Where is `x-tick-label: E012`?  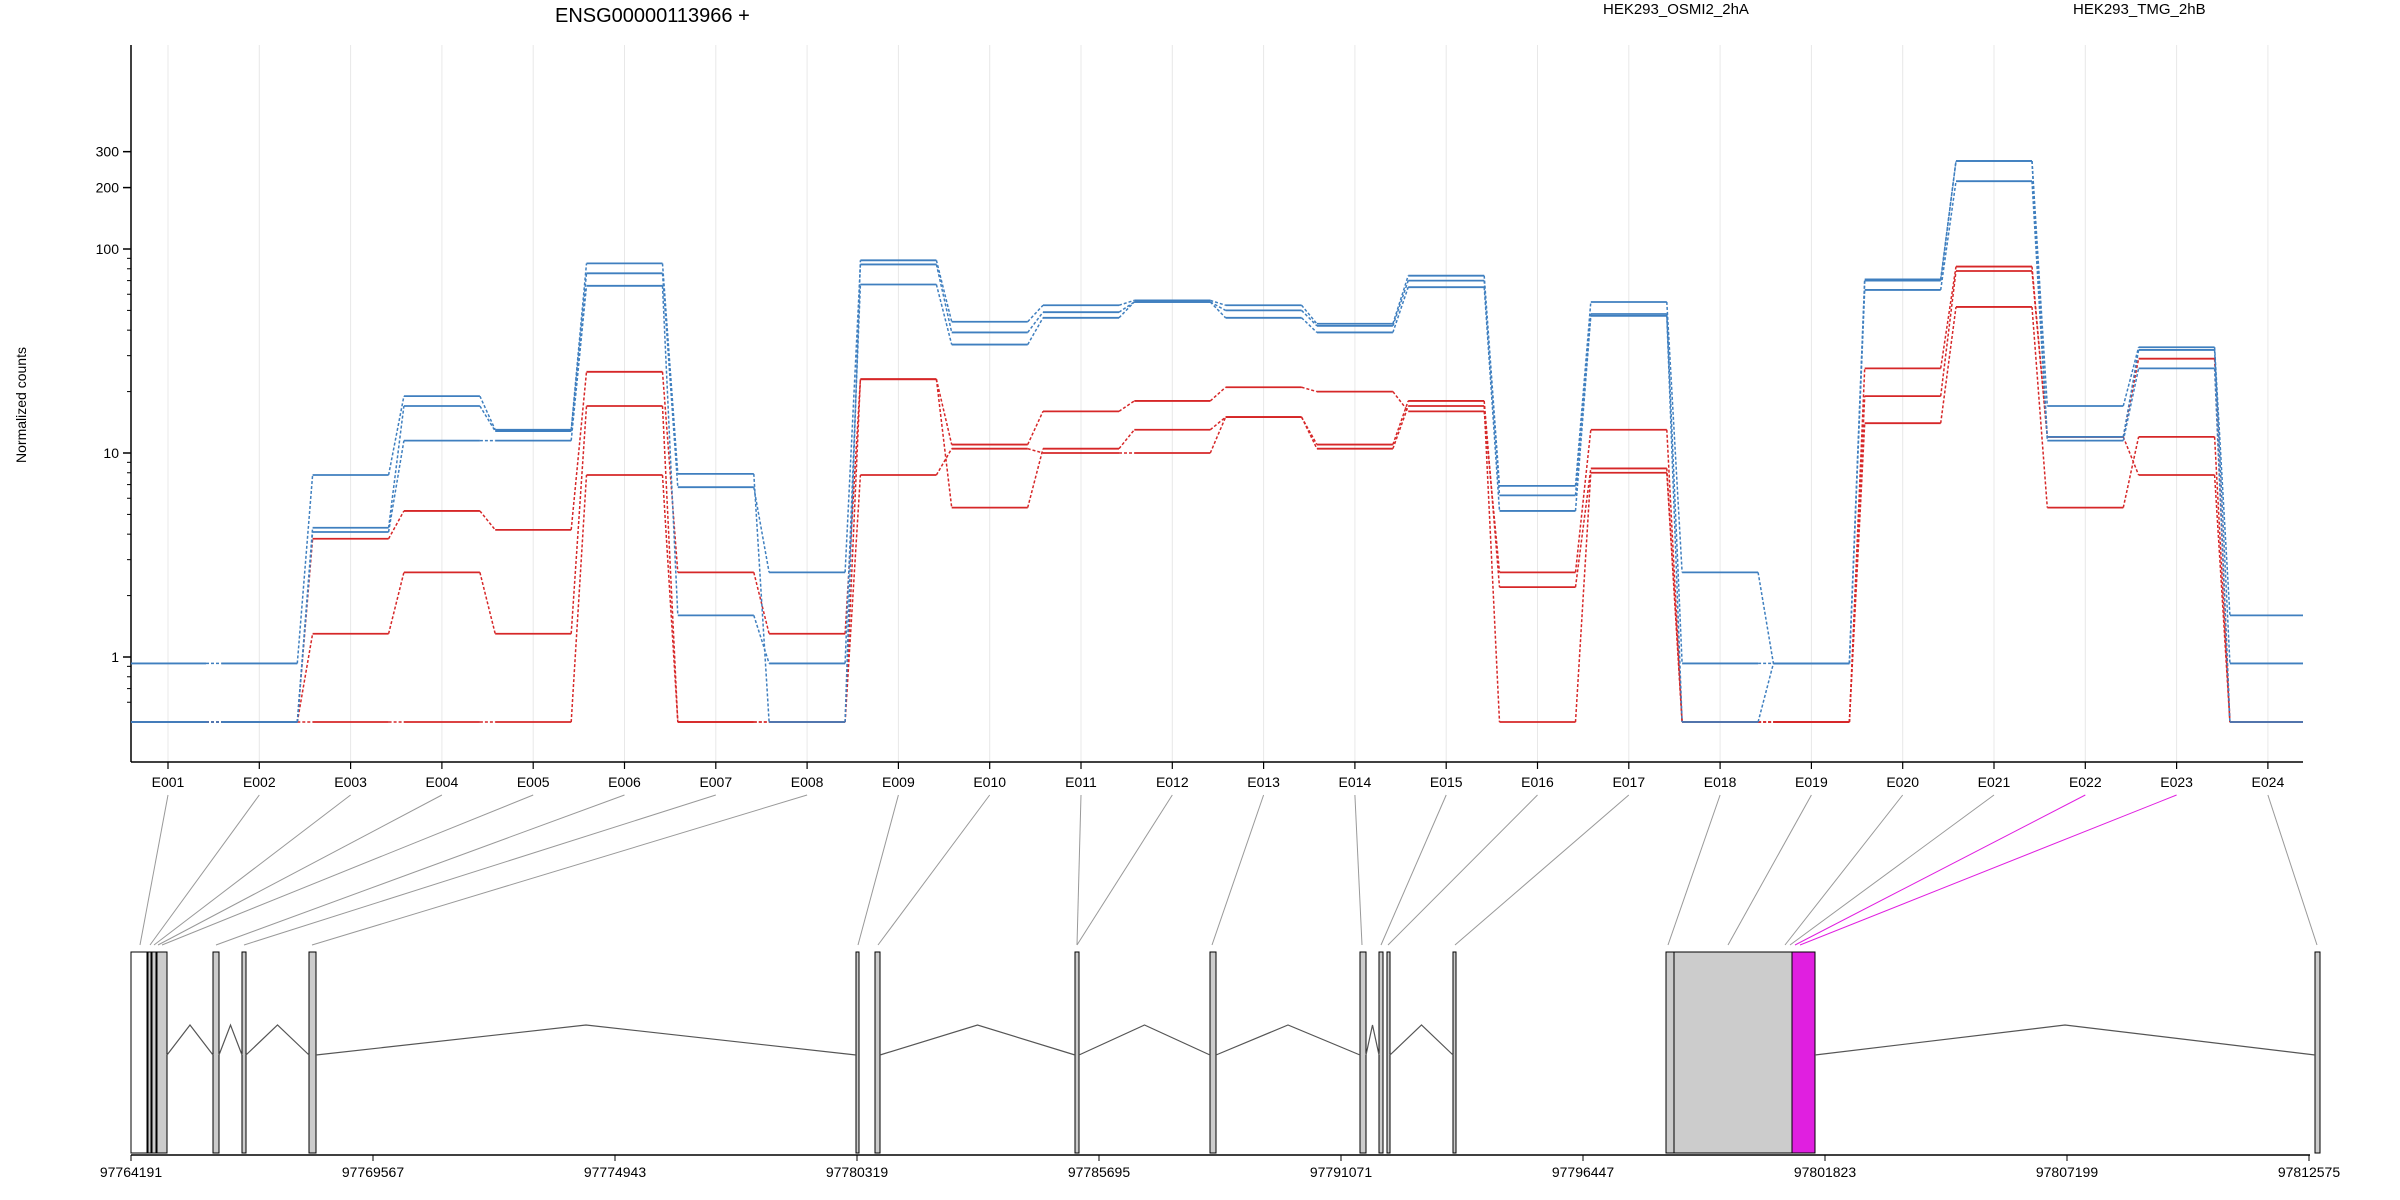
x-tick-label: E012 is located at coordinates (1172, 782).